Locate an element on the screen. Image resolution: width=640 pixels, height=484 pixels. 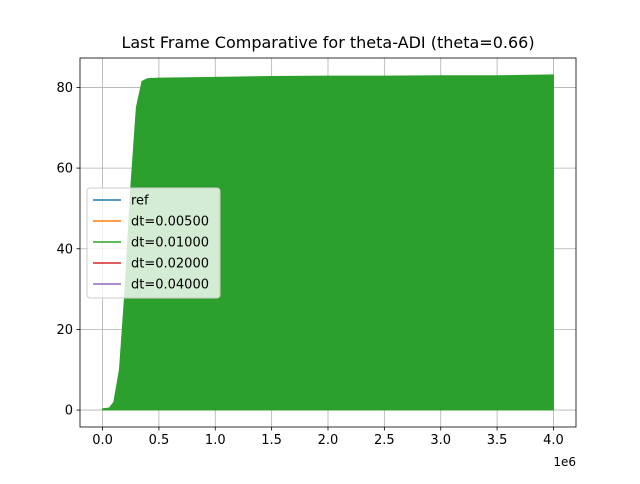
x-tick-label: 1.5 is located at coordinates (271, 440).